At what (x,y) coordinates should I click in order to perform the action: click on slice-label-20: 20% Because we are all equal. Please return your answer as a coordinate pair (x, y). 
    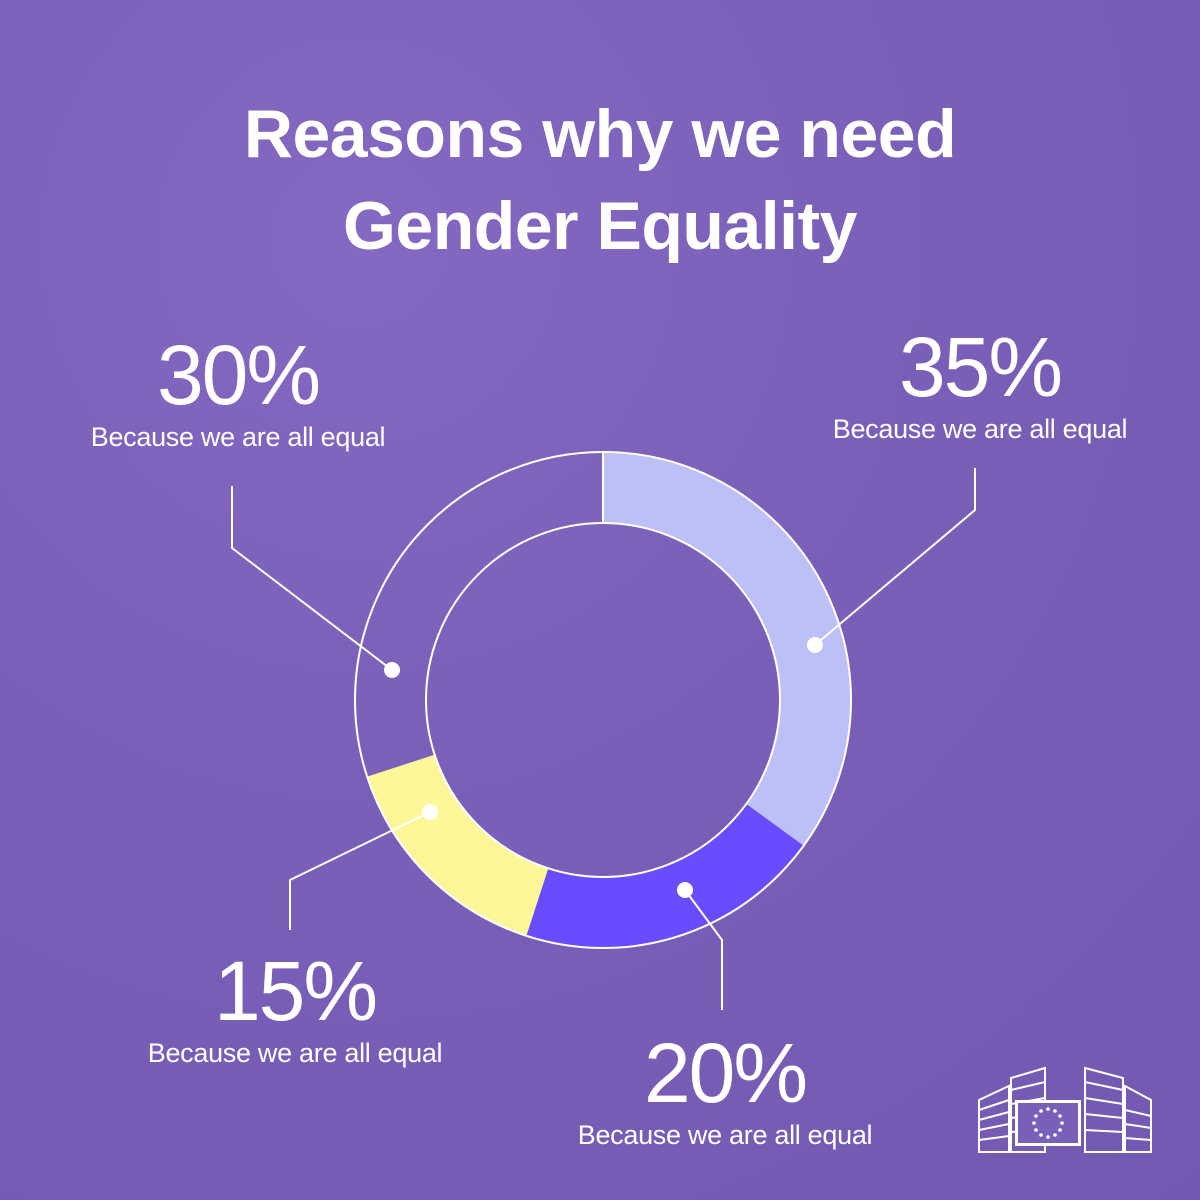
    Looking at the image, I should click on (725, 1090).